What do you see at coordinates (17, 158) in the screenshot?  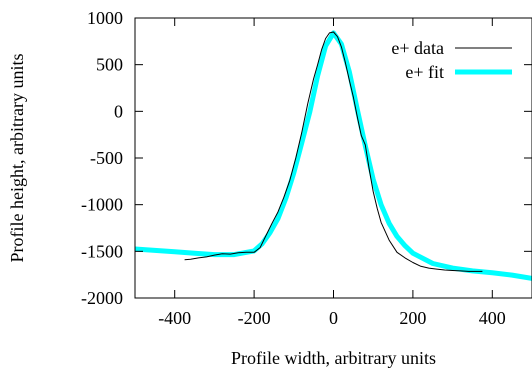 I see `y-axis-title: Profile height, arbitrary units` at bounding box center [17, 158].